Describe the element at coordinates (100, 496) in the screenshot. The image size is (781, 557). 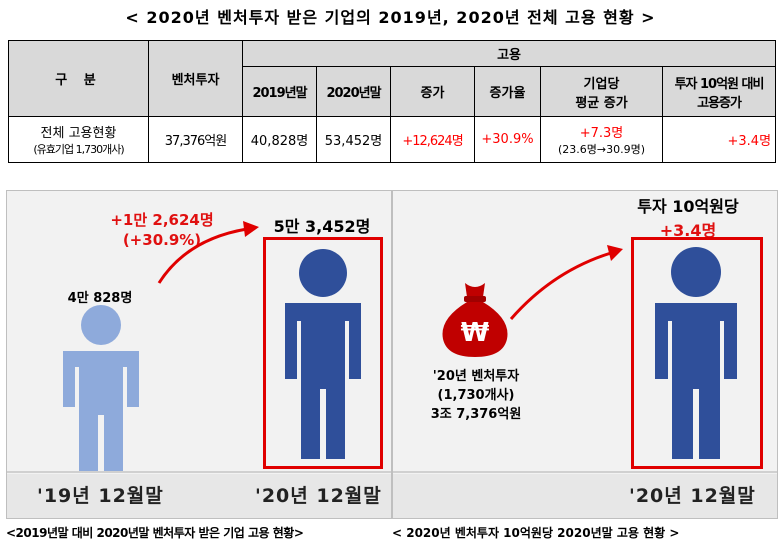
I see `year-2019-label: '19년 12월말` at that location.